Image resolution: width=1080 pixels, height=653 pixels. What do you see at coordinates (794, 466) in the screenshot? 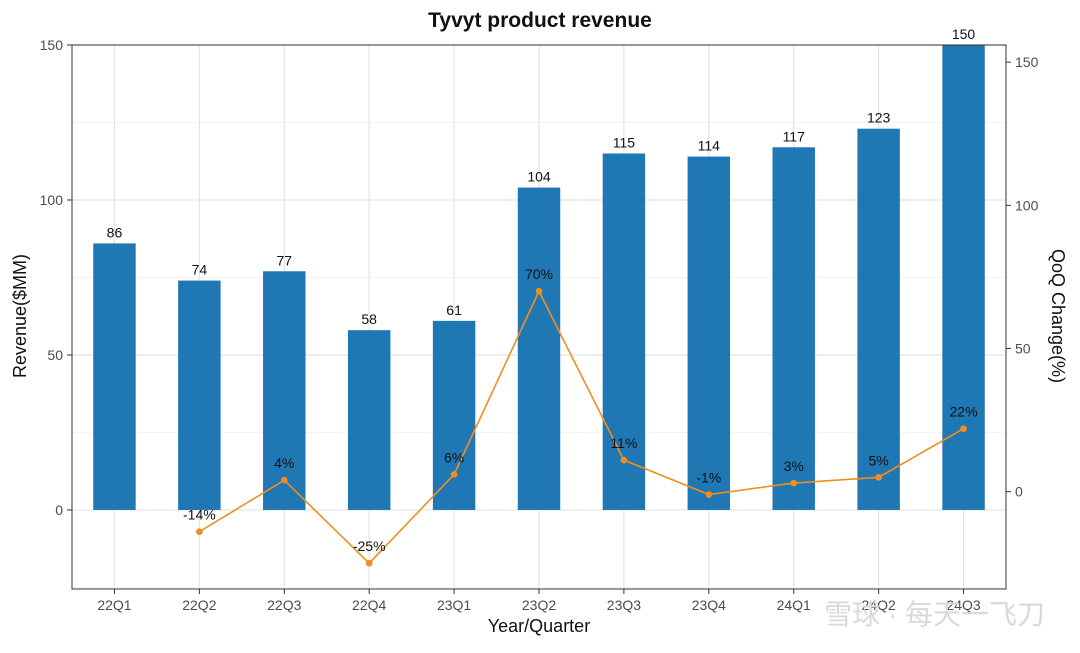
I see `qoq-value-label: 3%` at bounding box center [794, 466].